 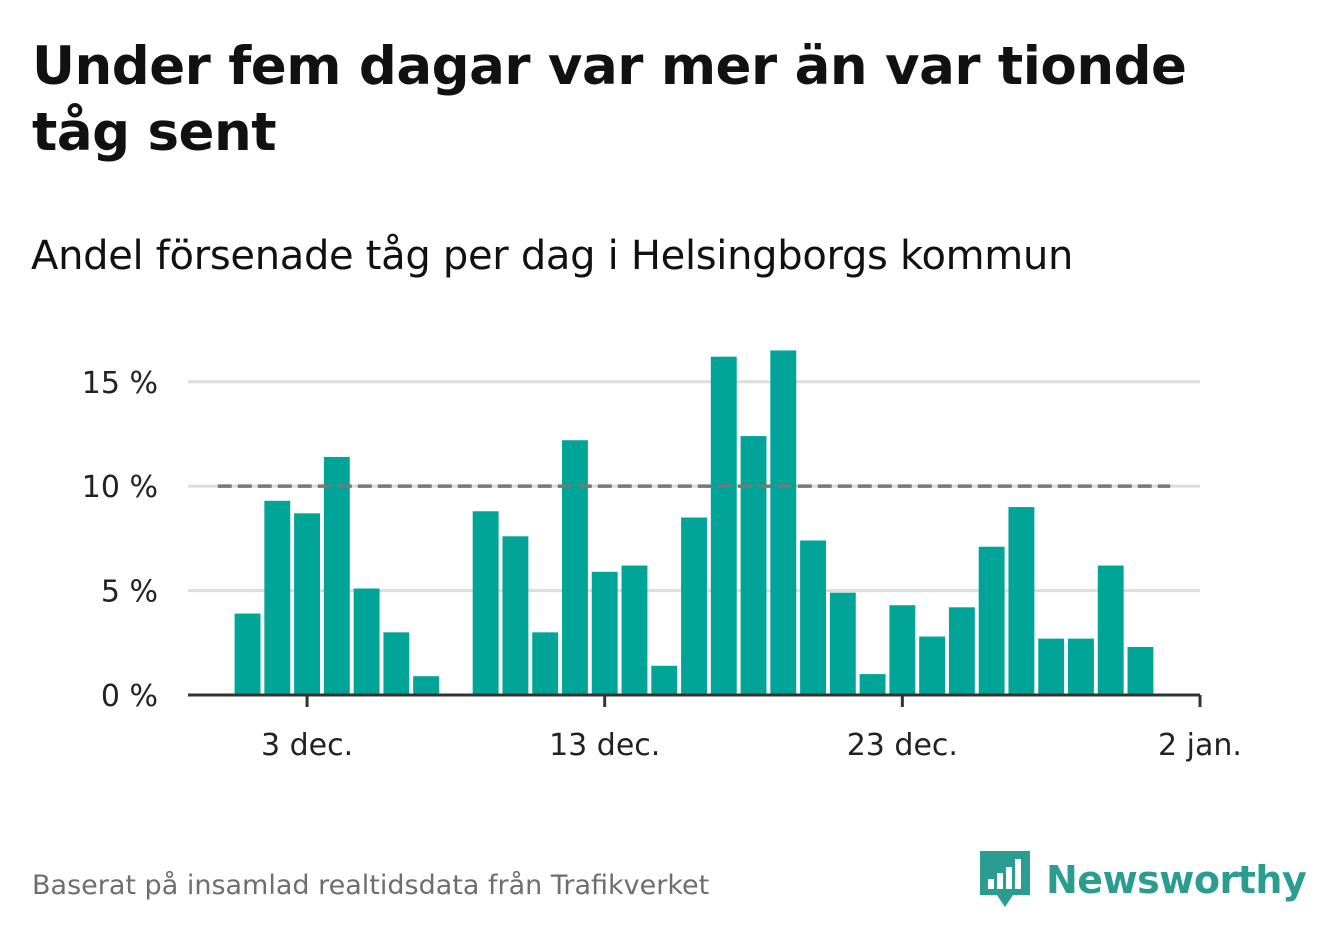 I want to click on y-tick-label: 0 %, so click(x=129, y=696).